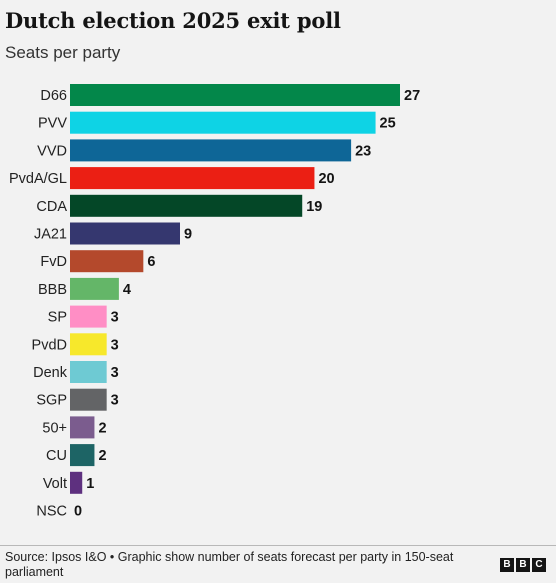 Image resolution: width=556 pixels, height=583 pixels. What do you see at coordinates (78, 512) in the screenshot?
I see `data-label: 0` at bounding box center [78, 512].